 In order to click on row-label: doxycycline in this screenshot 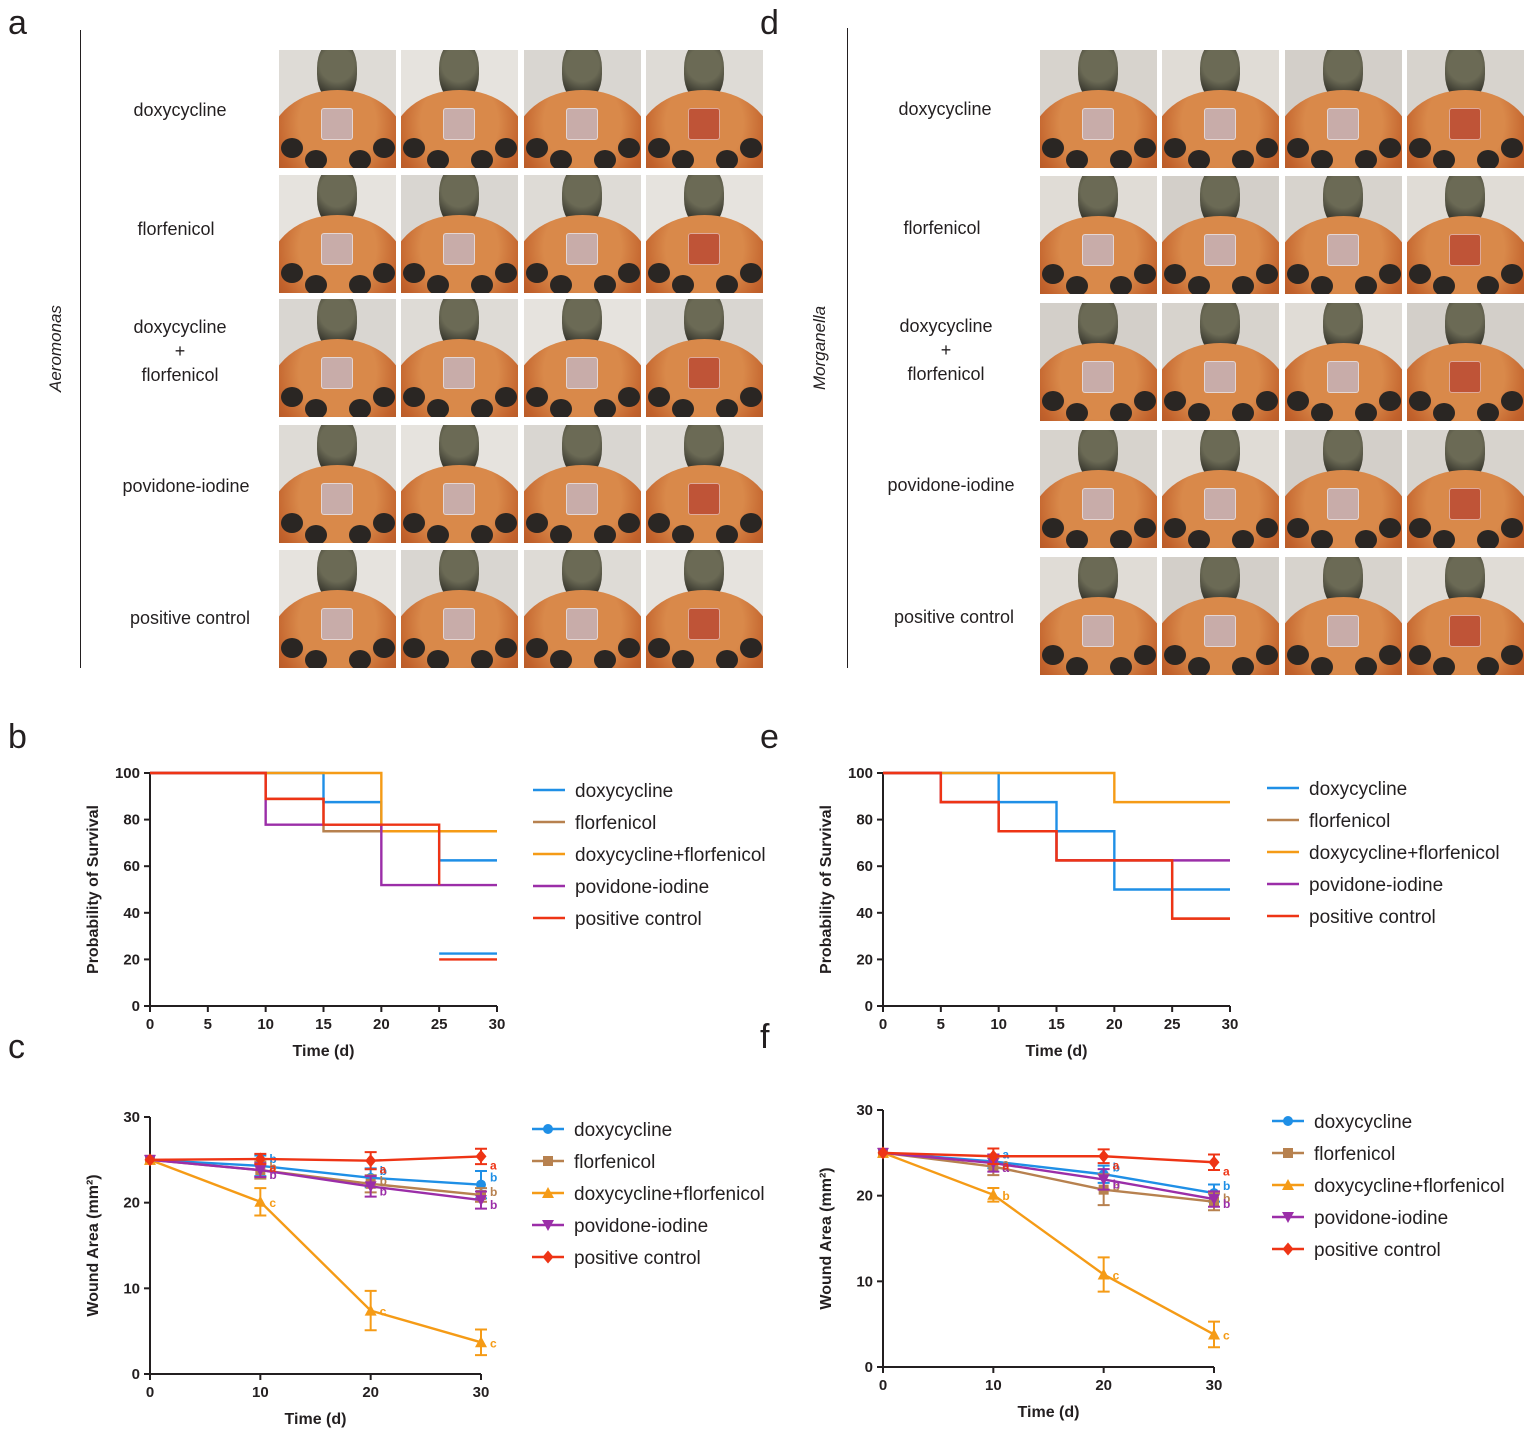, I will do `click(945, 109)`.